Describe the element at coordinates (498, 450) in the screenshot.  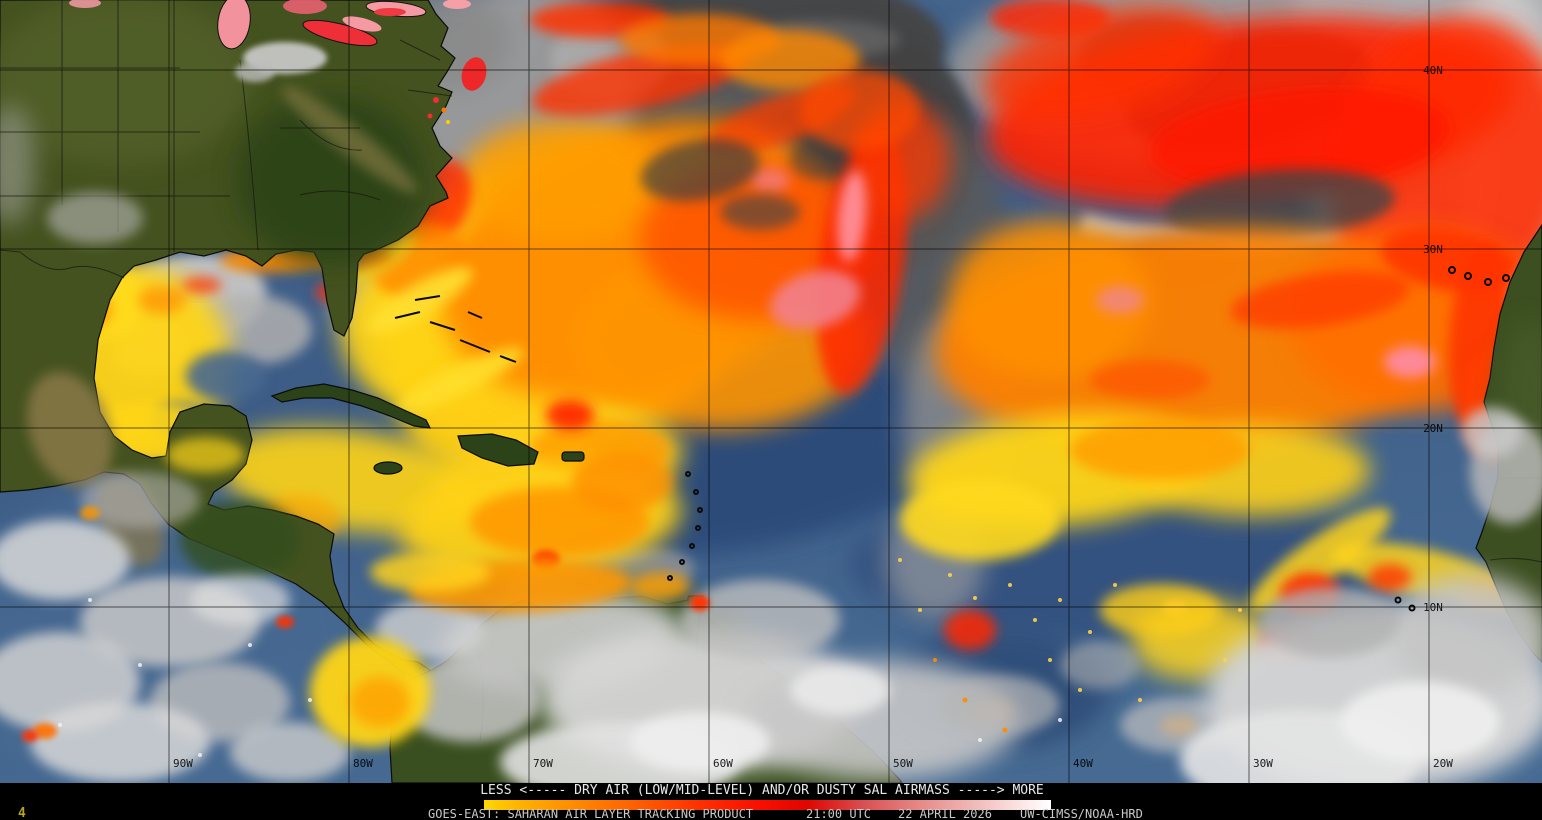
I see `island-hispaniola` at that location.